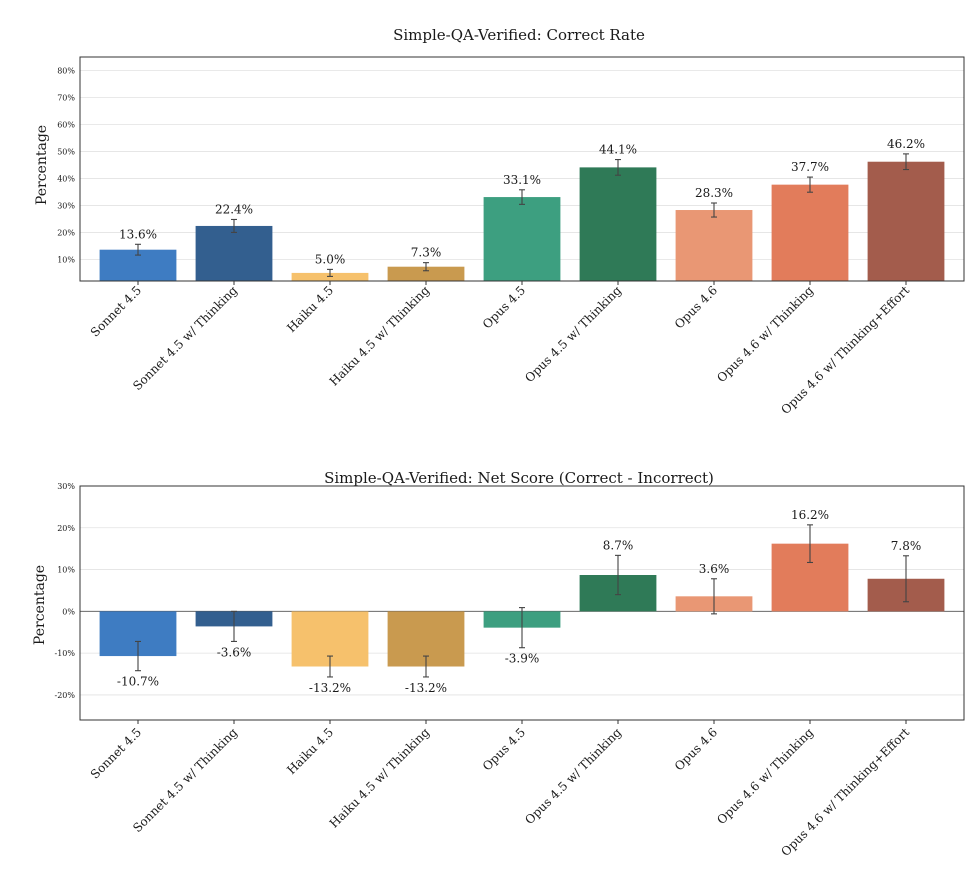 The image size is (973, 882). Describe the element at coordinates (66, 124) in the screenshot. I see `y-tick-label: 60%` at that location.